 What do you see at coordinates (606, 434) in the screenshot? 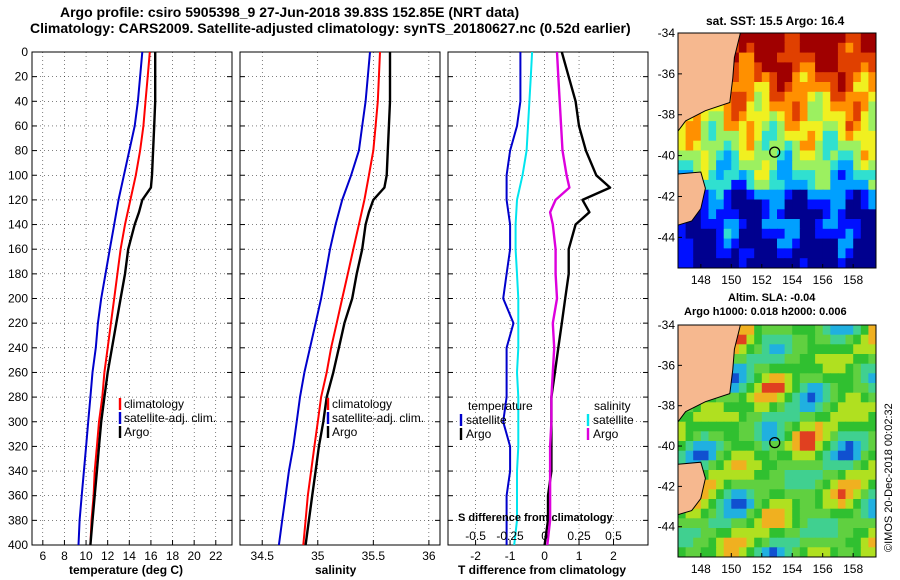
I see `legend-label: Argo` at bounding box center [606, 434].